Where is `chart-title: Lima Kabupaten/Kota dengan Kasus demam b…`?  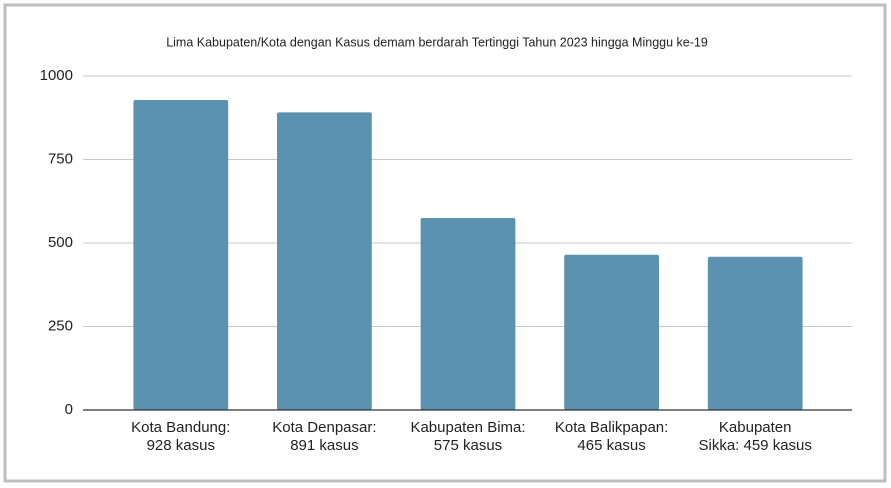 chart-title: Lima Kabupaten/Kota dengan Kasus demam b… is located at coordinates (437, 42).